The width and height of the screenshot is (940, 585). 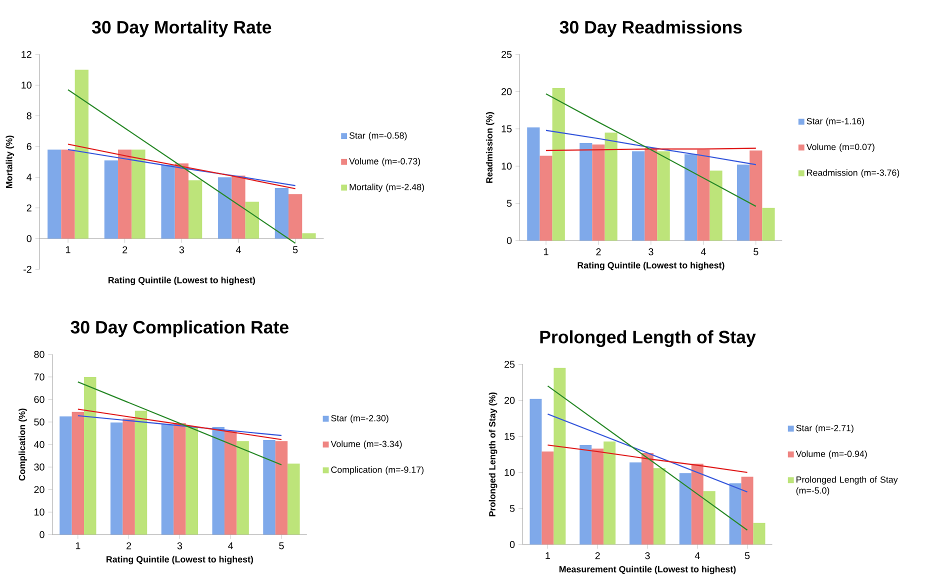 What do you see at coordinates (825, 428) in the screenshot?
I see `legend-label: Star (m=-2.71)` at bounding box center [825, 428].